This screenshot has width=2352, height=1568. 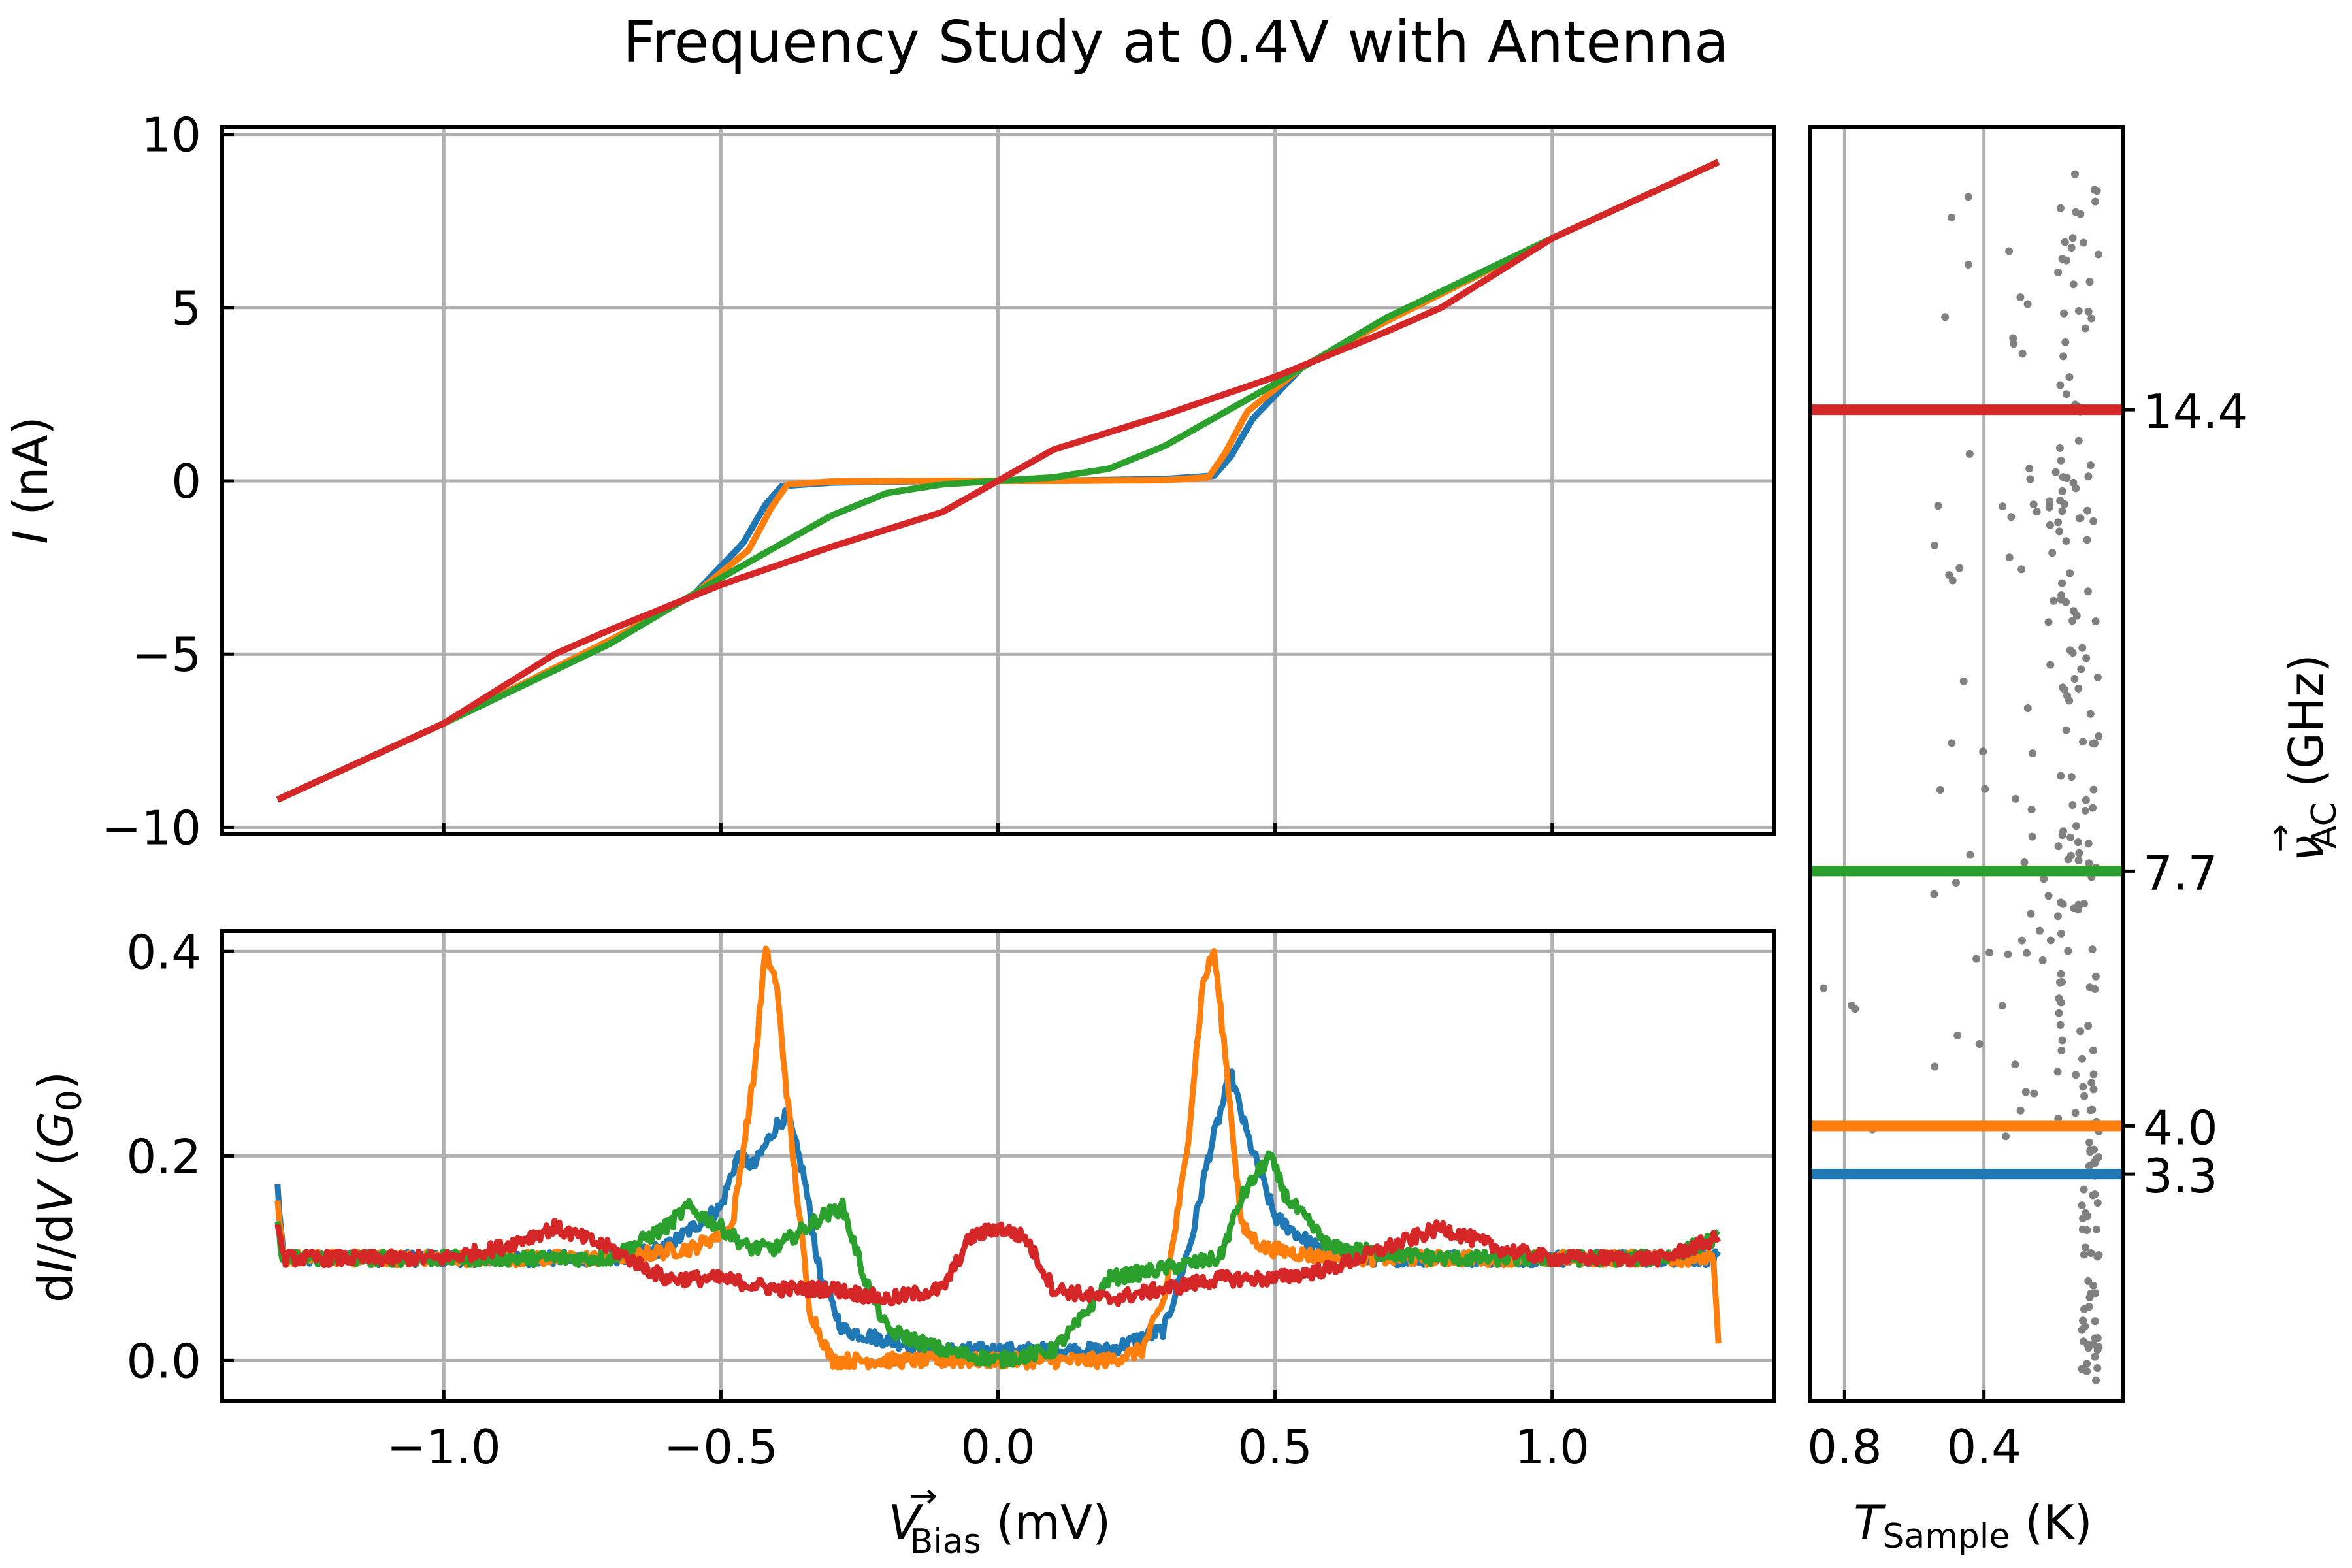 I want to click on temperature-xtick-label: 0.4, so click(x=1983, y=1447).